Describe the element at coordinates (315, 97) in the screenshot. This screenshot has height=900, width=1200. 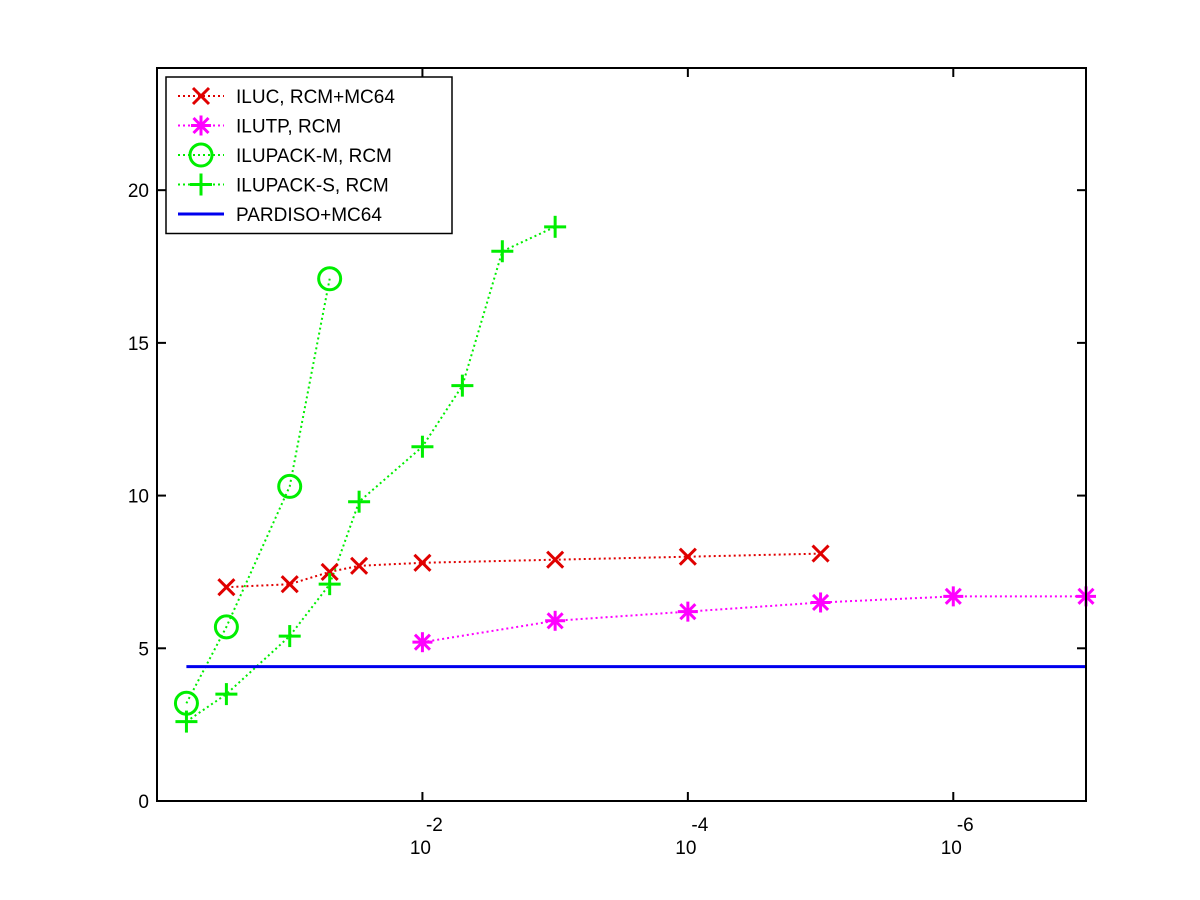
I see `legend-label-0: ILUC, RCM+MC64` at that location.